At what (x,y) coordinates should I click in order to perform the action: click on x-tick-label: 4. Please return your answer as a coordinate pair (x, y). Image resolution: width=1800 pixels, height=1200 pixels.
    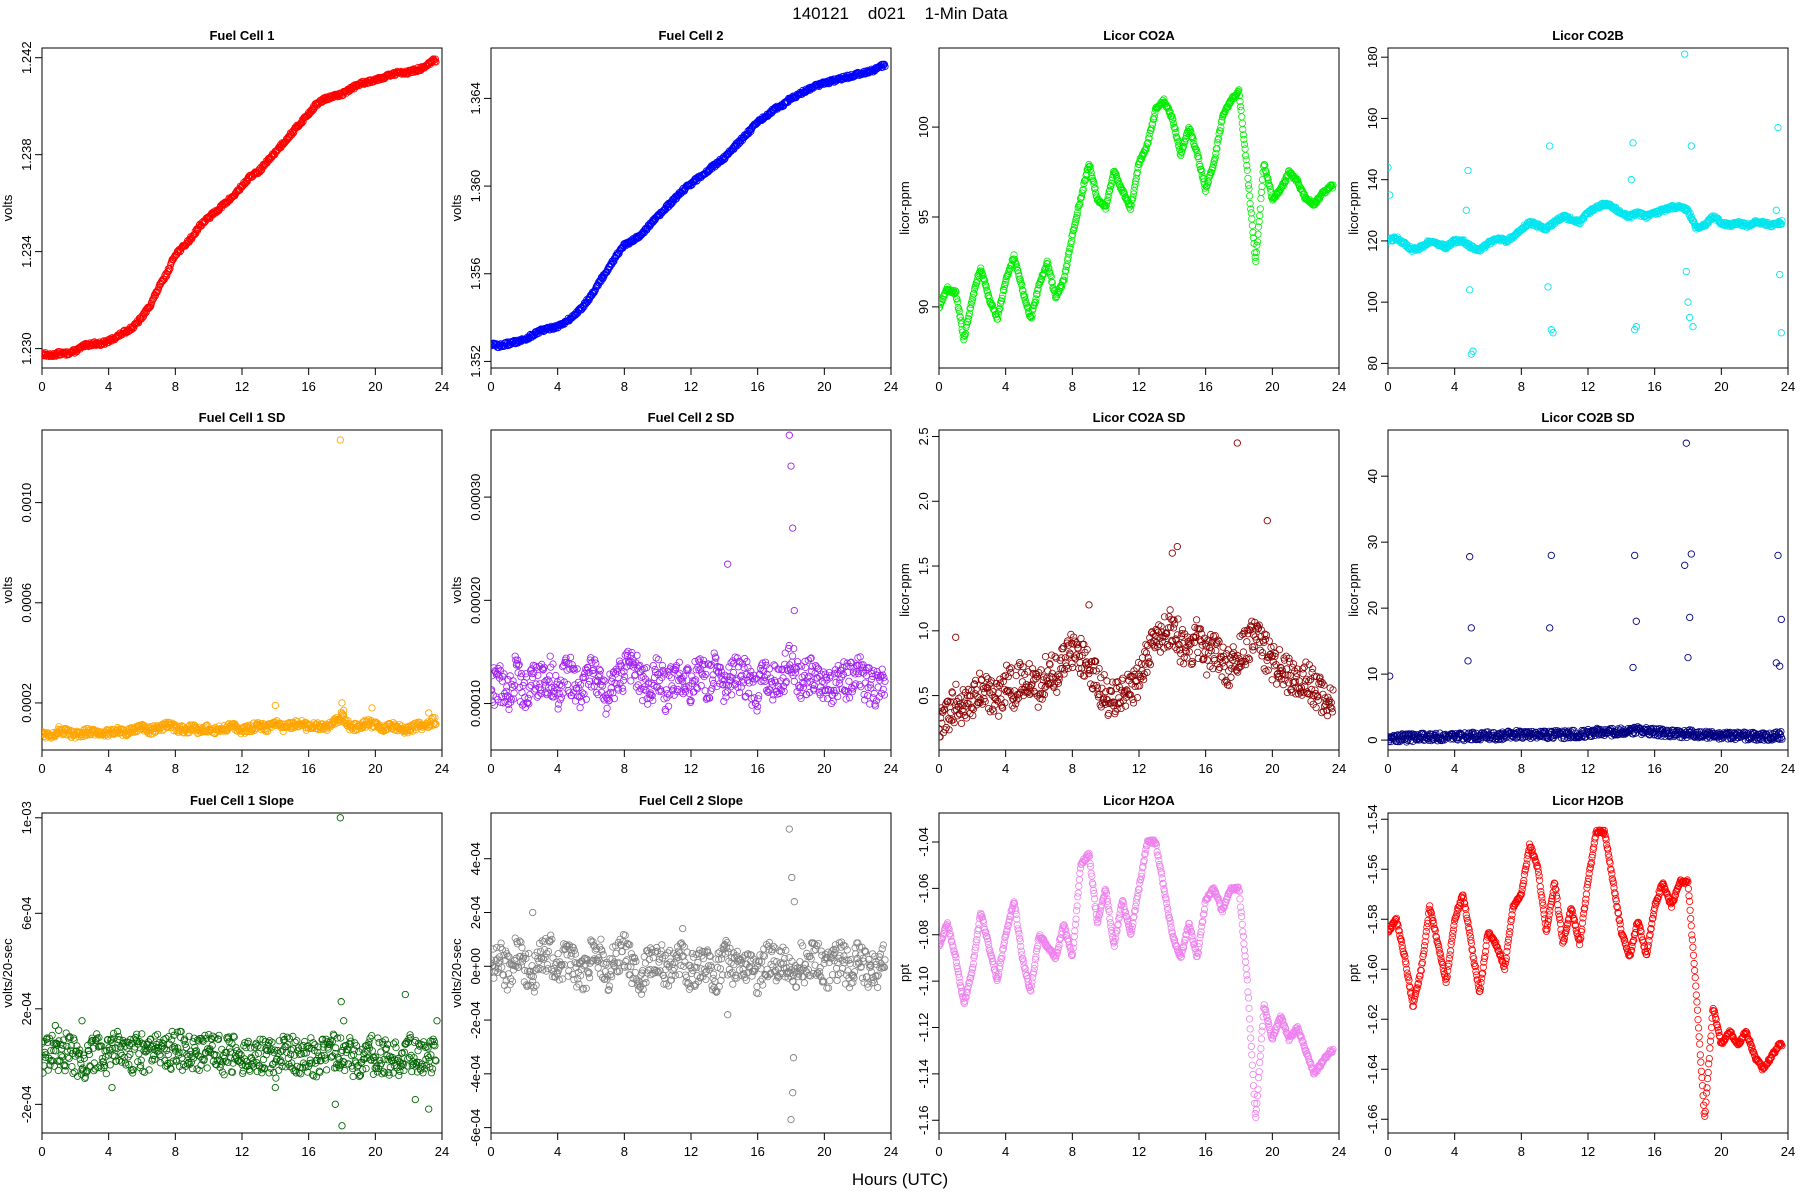
    Looking at the image, I should click on (1005, 768).